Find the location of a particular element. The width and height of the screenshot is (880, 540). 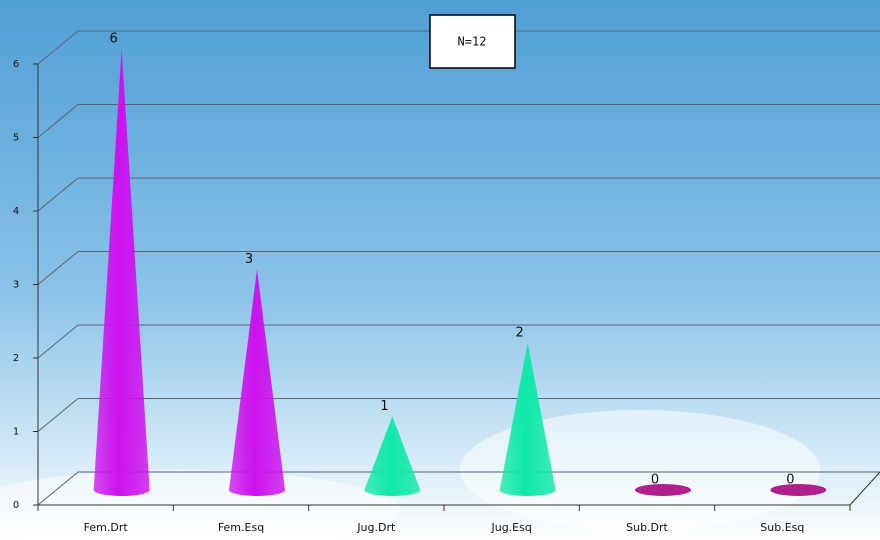

floor-edge is located at coordinates (864, 488).